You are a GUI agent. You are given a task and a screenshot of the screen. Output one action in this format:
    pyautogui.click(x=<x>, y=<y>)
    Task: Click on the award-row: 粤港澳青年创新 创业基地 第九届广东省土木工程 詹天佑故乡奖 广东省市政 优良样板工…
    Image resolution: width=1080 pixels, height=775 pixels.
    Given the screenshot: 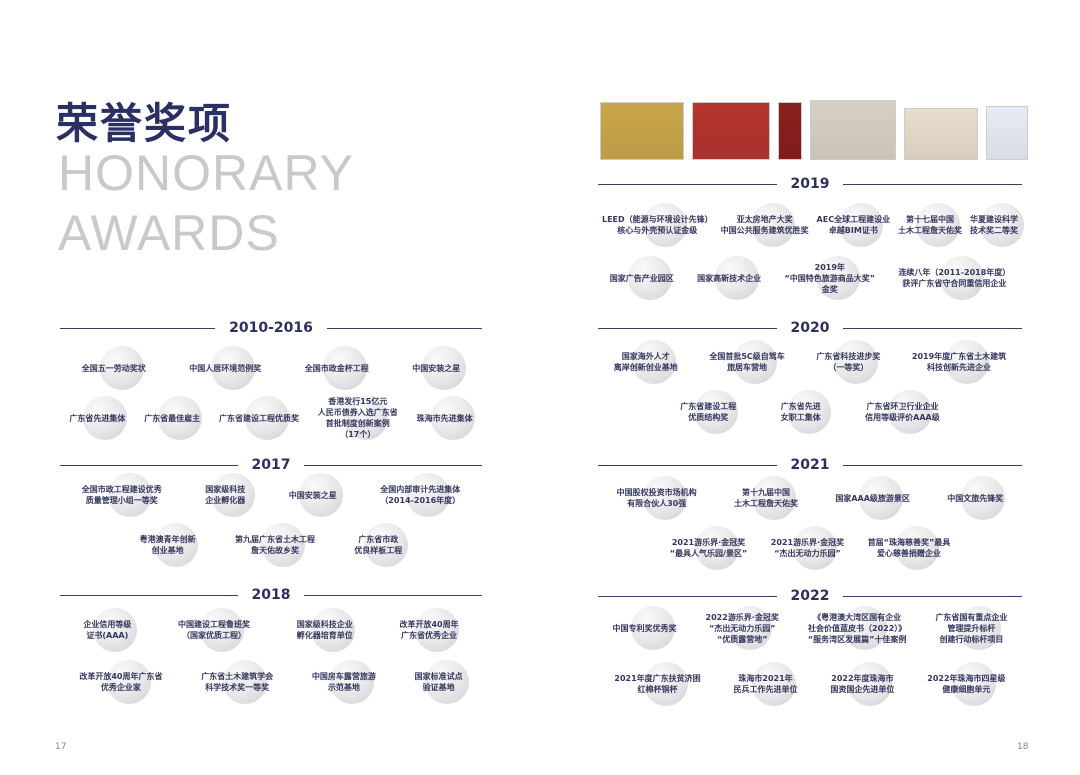 What is the action you would take?
    pyautogui.click(x=271, y=545)
    